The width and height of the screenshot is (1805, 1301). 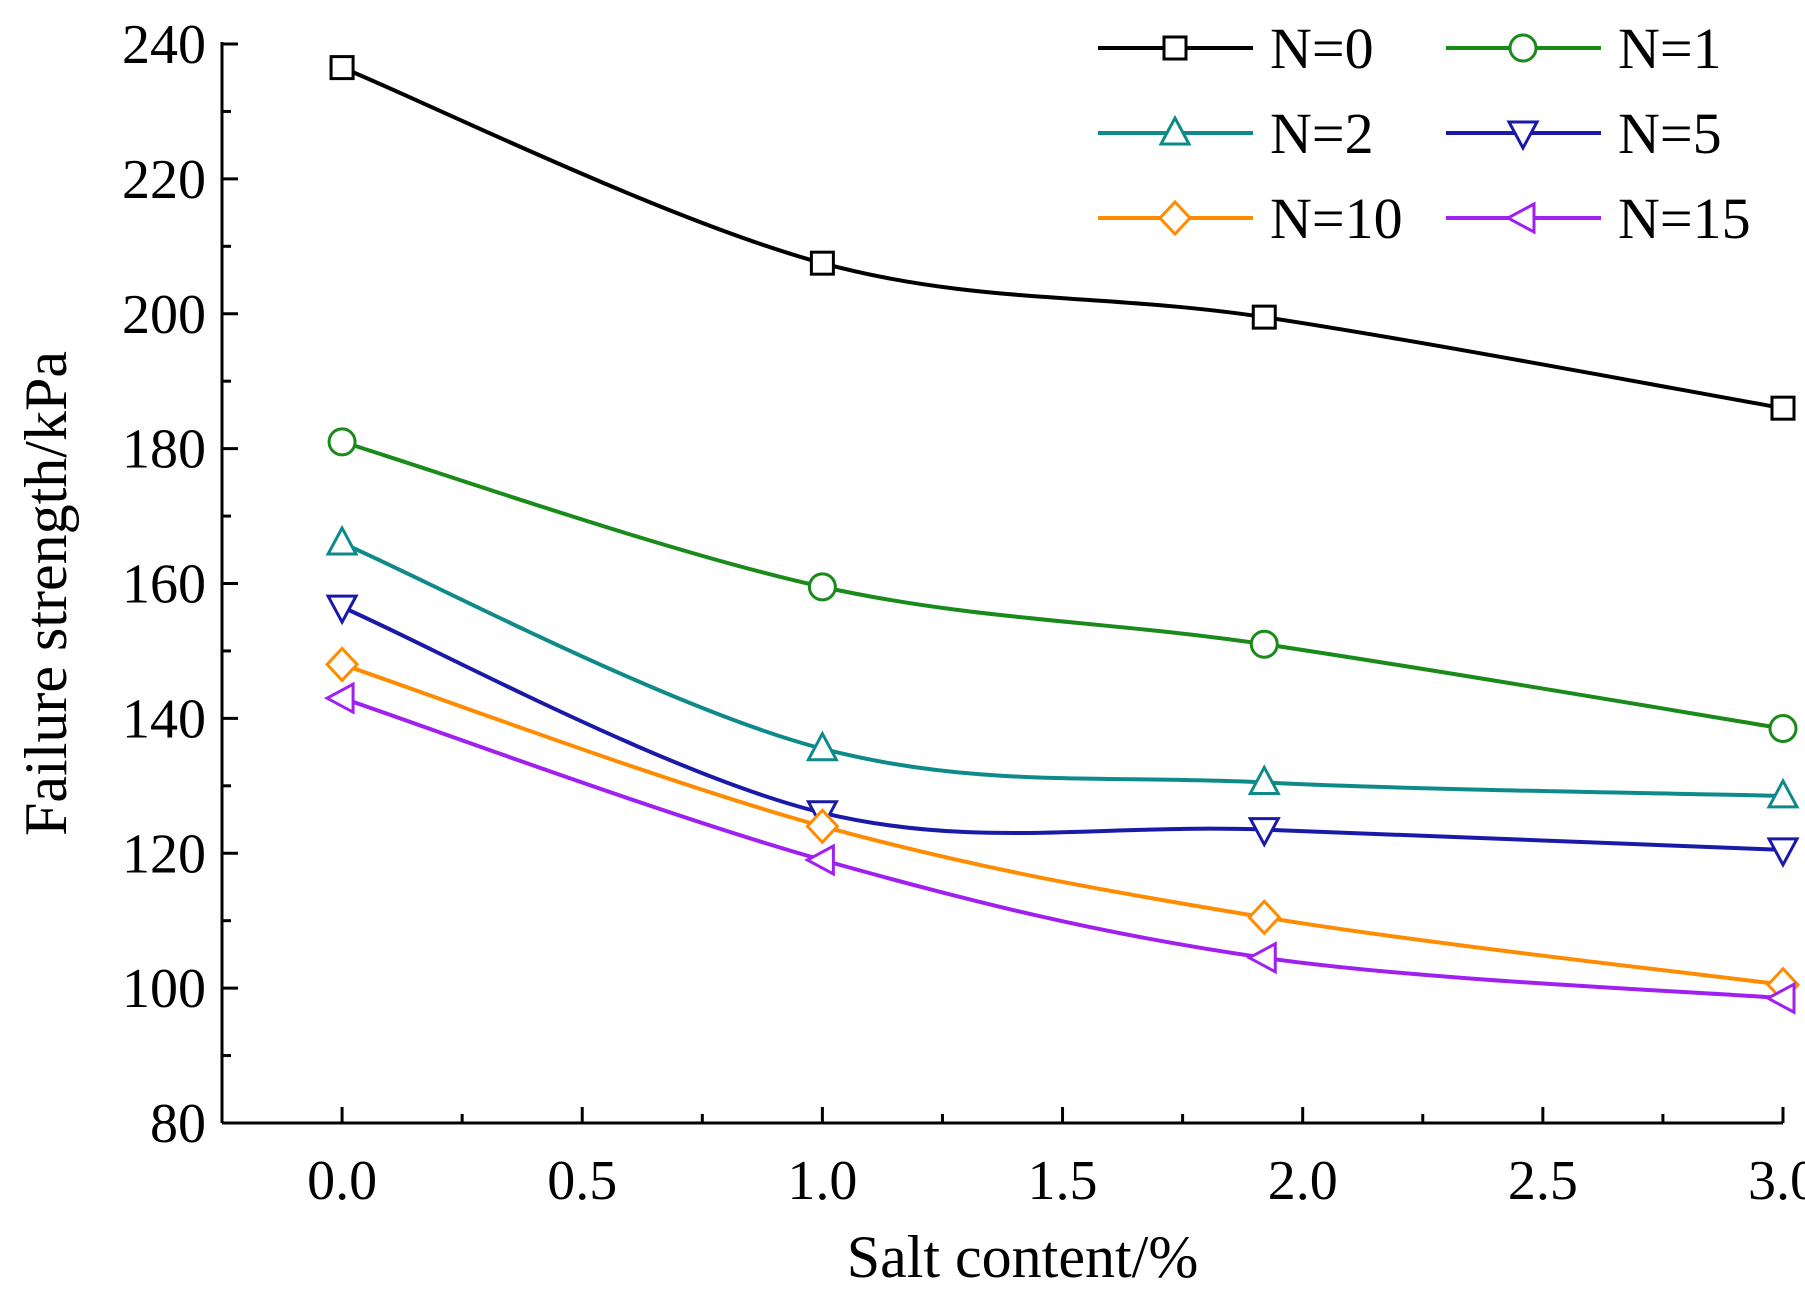 What do you see at coordinates (164, 989) in the screenshot?
I see `y-tick-label: 100` at bounding box center [164, 989].